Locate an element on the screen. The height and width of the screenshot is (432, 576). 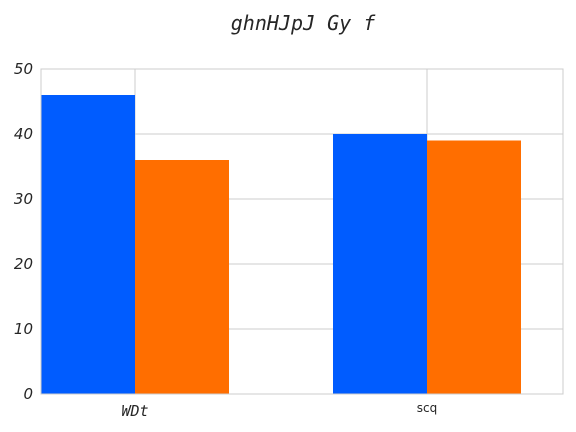
y-tick-label: 20 is located at coordinates (23, 264).